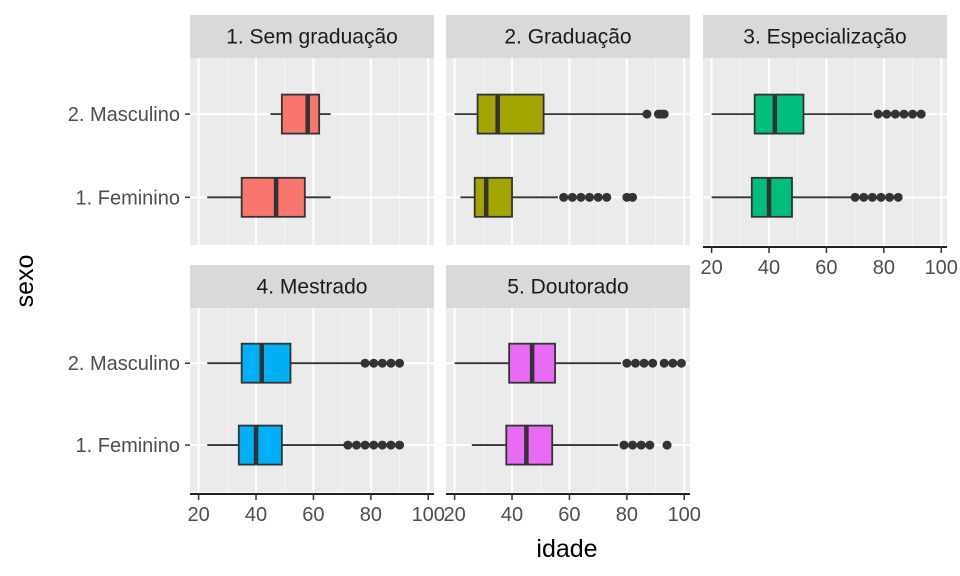 The image size is (960, 576). What do you see at coordinates (568, 130) in the screenshot?
I see `facet-panel: 2. Graduação` at bounding box center [568, 130].